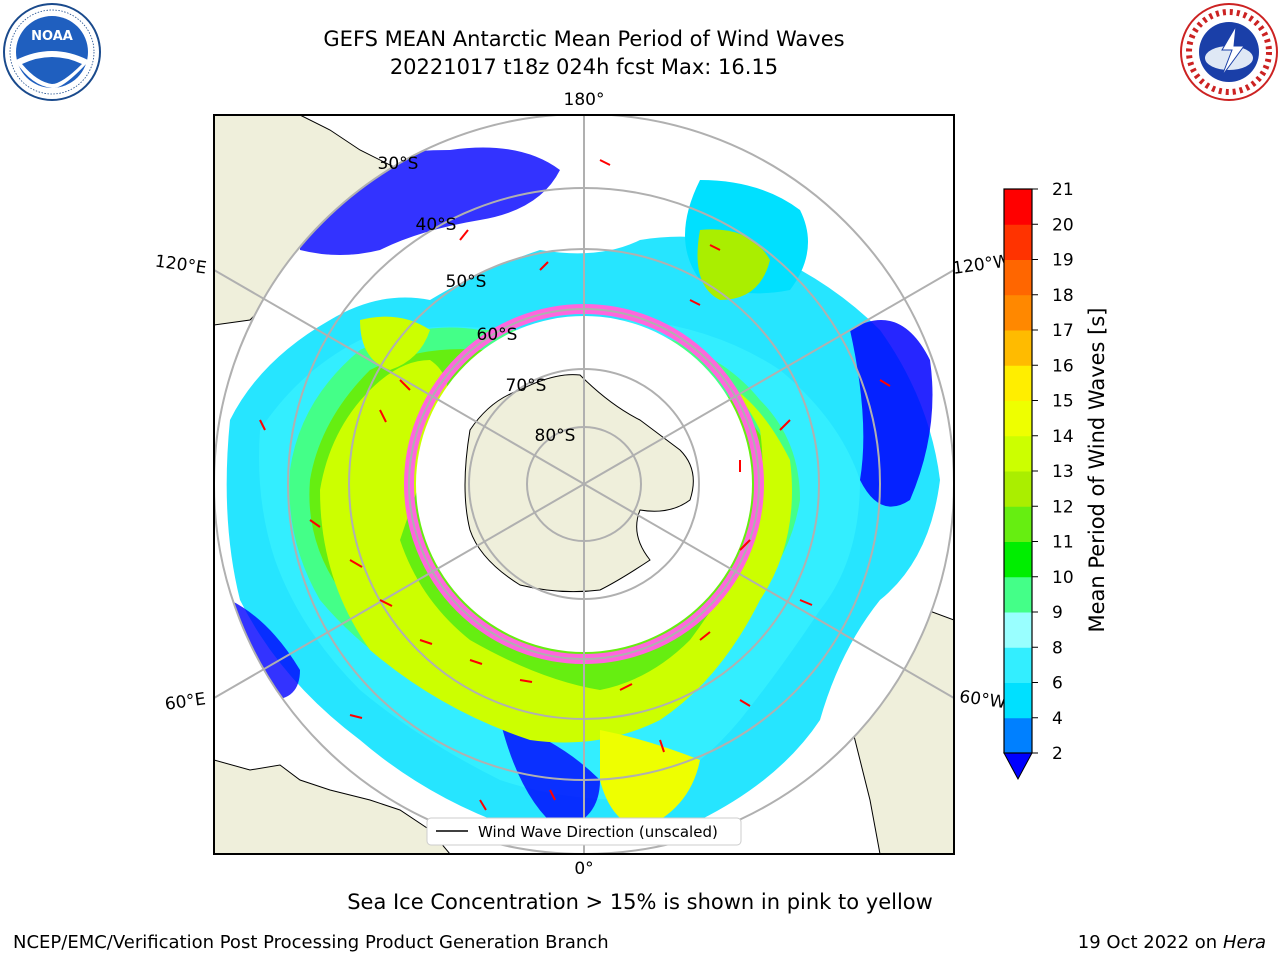 The image size is (1280, 960). Describe the element at coordinates (526, 386) in the screenshot. I see `lat-label-70s: 70°S` at that location.